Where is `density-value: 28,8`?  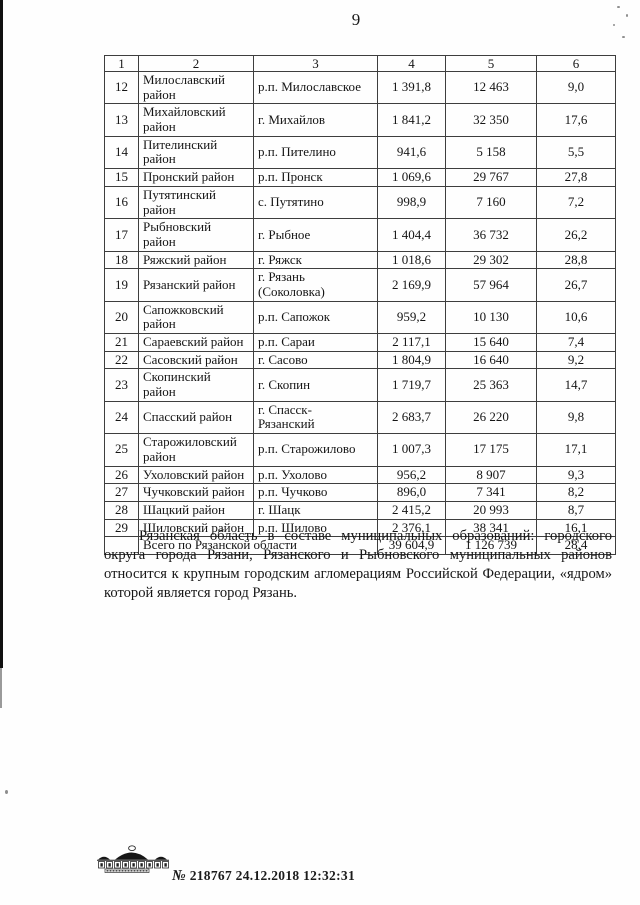
density-value: 28,8 is located at coordinates (576, 260).